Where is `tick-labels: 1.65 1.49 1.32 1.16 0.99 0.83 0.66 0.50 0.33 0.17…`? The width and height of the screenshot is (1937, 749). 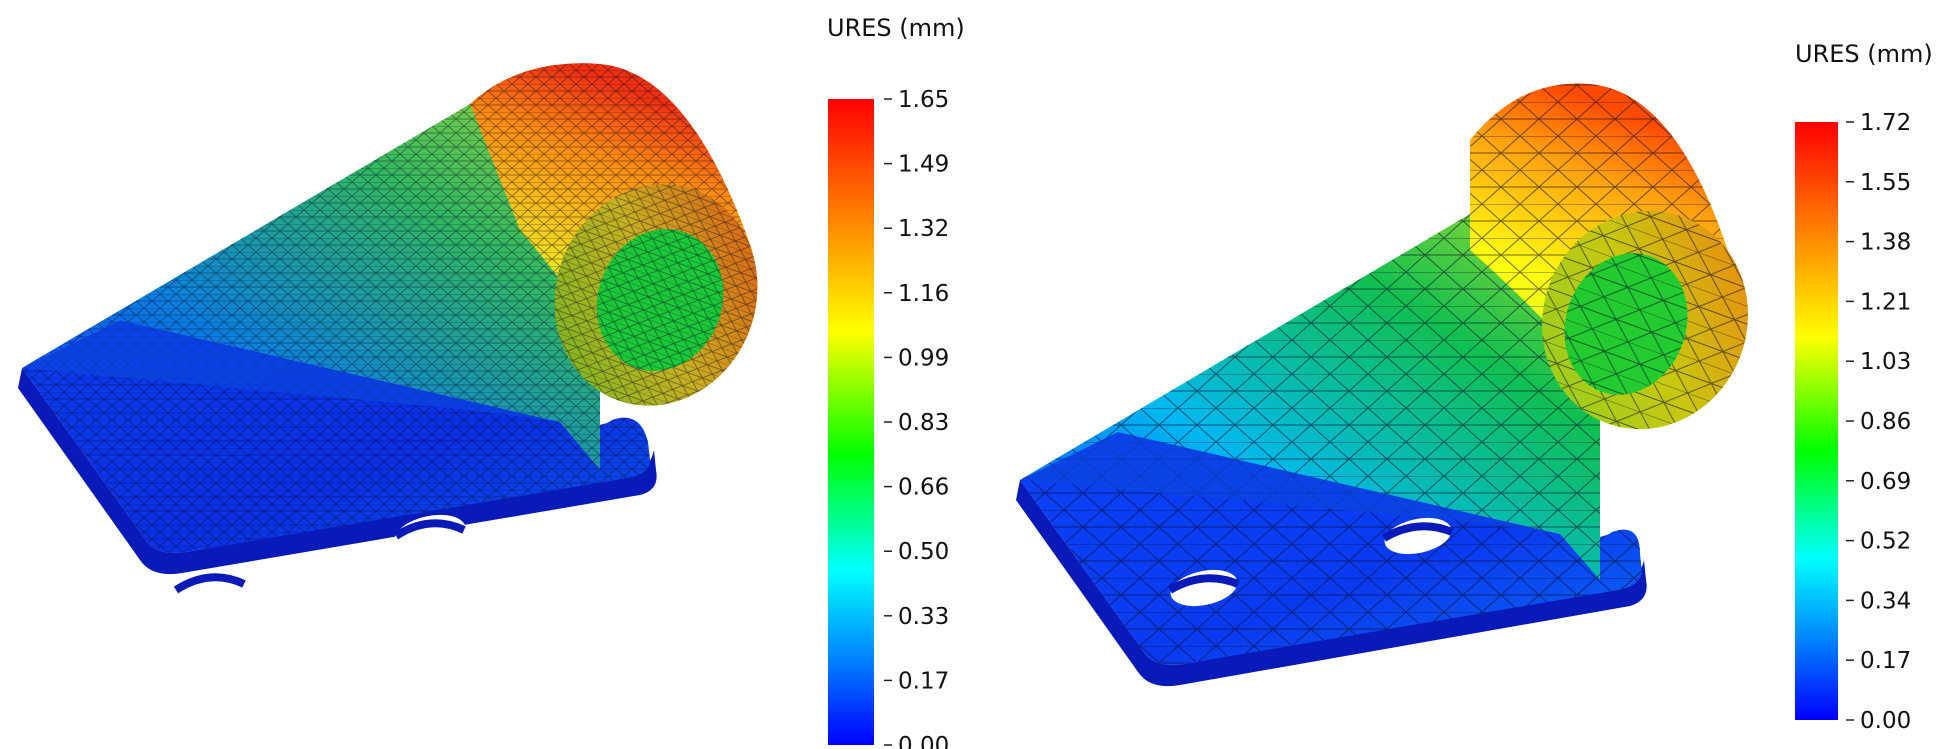
tick-labels: 1.65 1.49 1.32 1.16 0.99 0.83 0.66 0.50 0.33 0.17… is located at coordinates (916, 418).